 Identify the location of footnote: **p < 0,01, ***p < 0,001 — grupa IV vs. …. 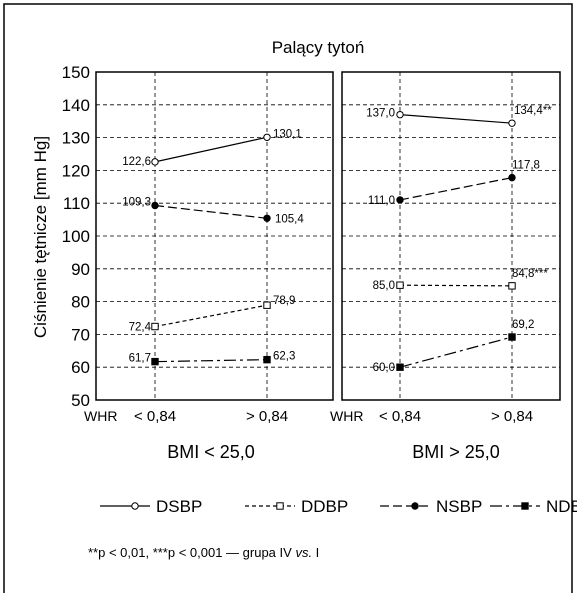
(203, 552).